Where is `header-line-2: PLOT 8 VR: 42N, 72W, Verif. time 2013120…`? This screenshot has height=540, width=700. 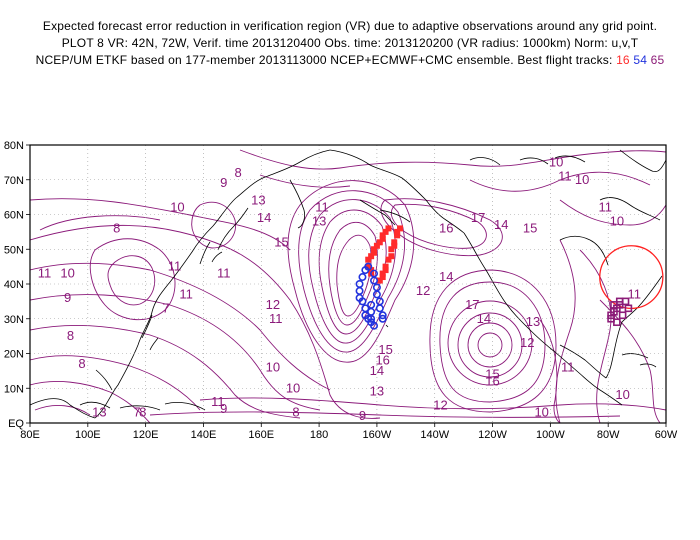 header-line-2: PLOT 8 VR: 42N, 72W, Verif. time 2013120… is located at coordinates (350, 43).